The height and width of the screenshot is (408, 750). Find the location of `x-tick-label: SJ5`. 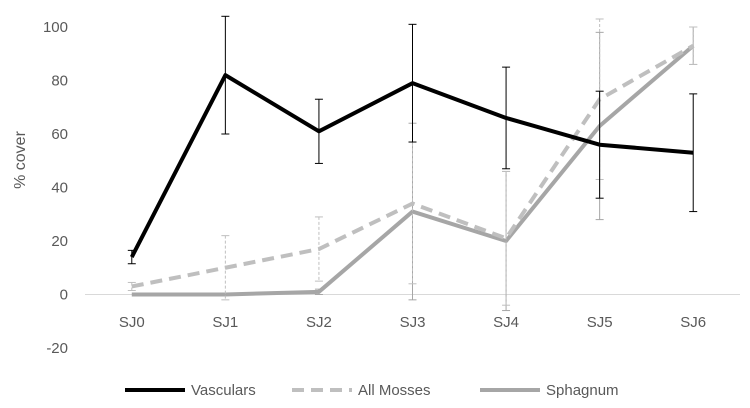

x-tick-label: SJ5 is located at coordinates (600, 322).